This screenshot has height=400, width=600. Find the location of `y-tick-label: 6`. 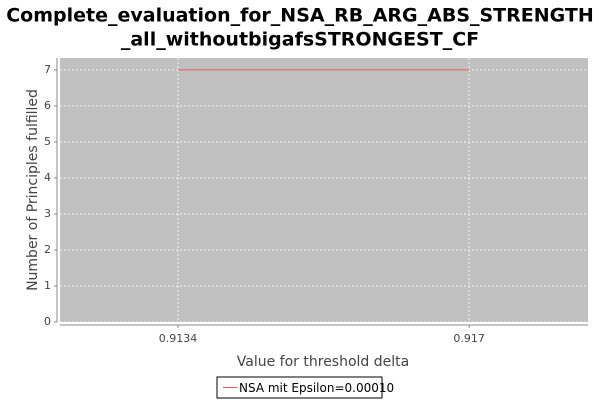

y-tick-label: 6 is located at coordinates (47, 105).